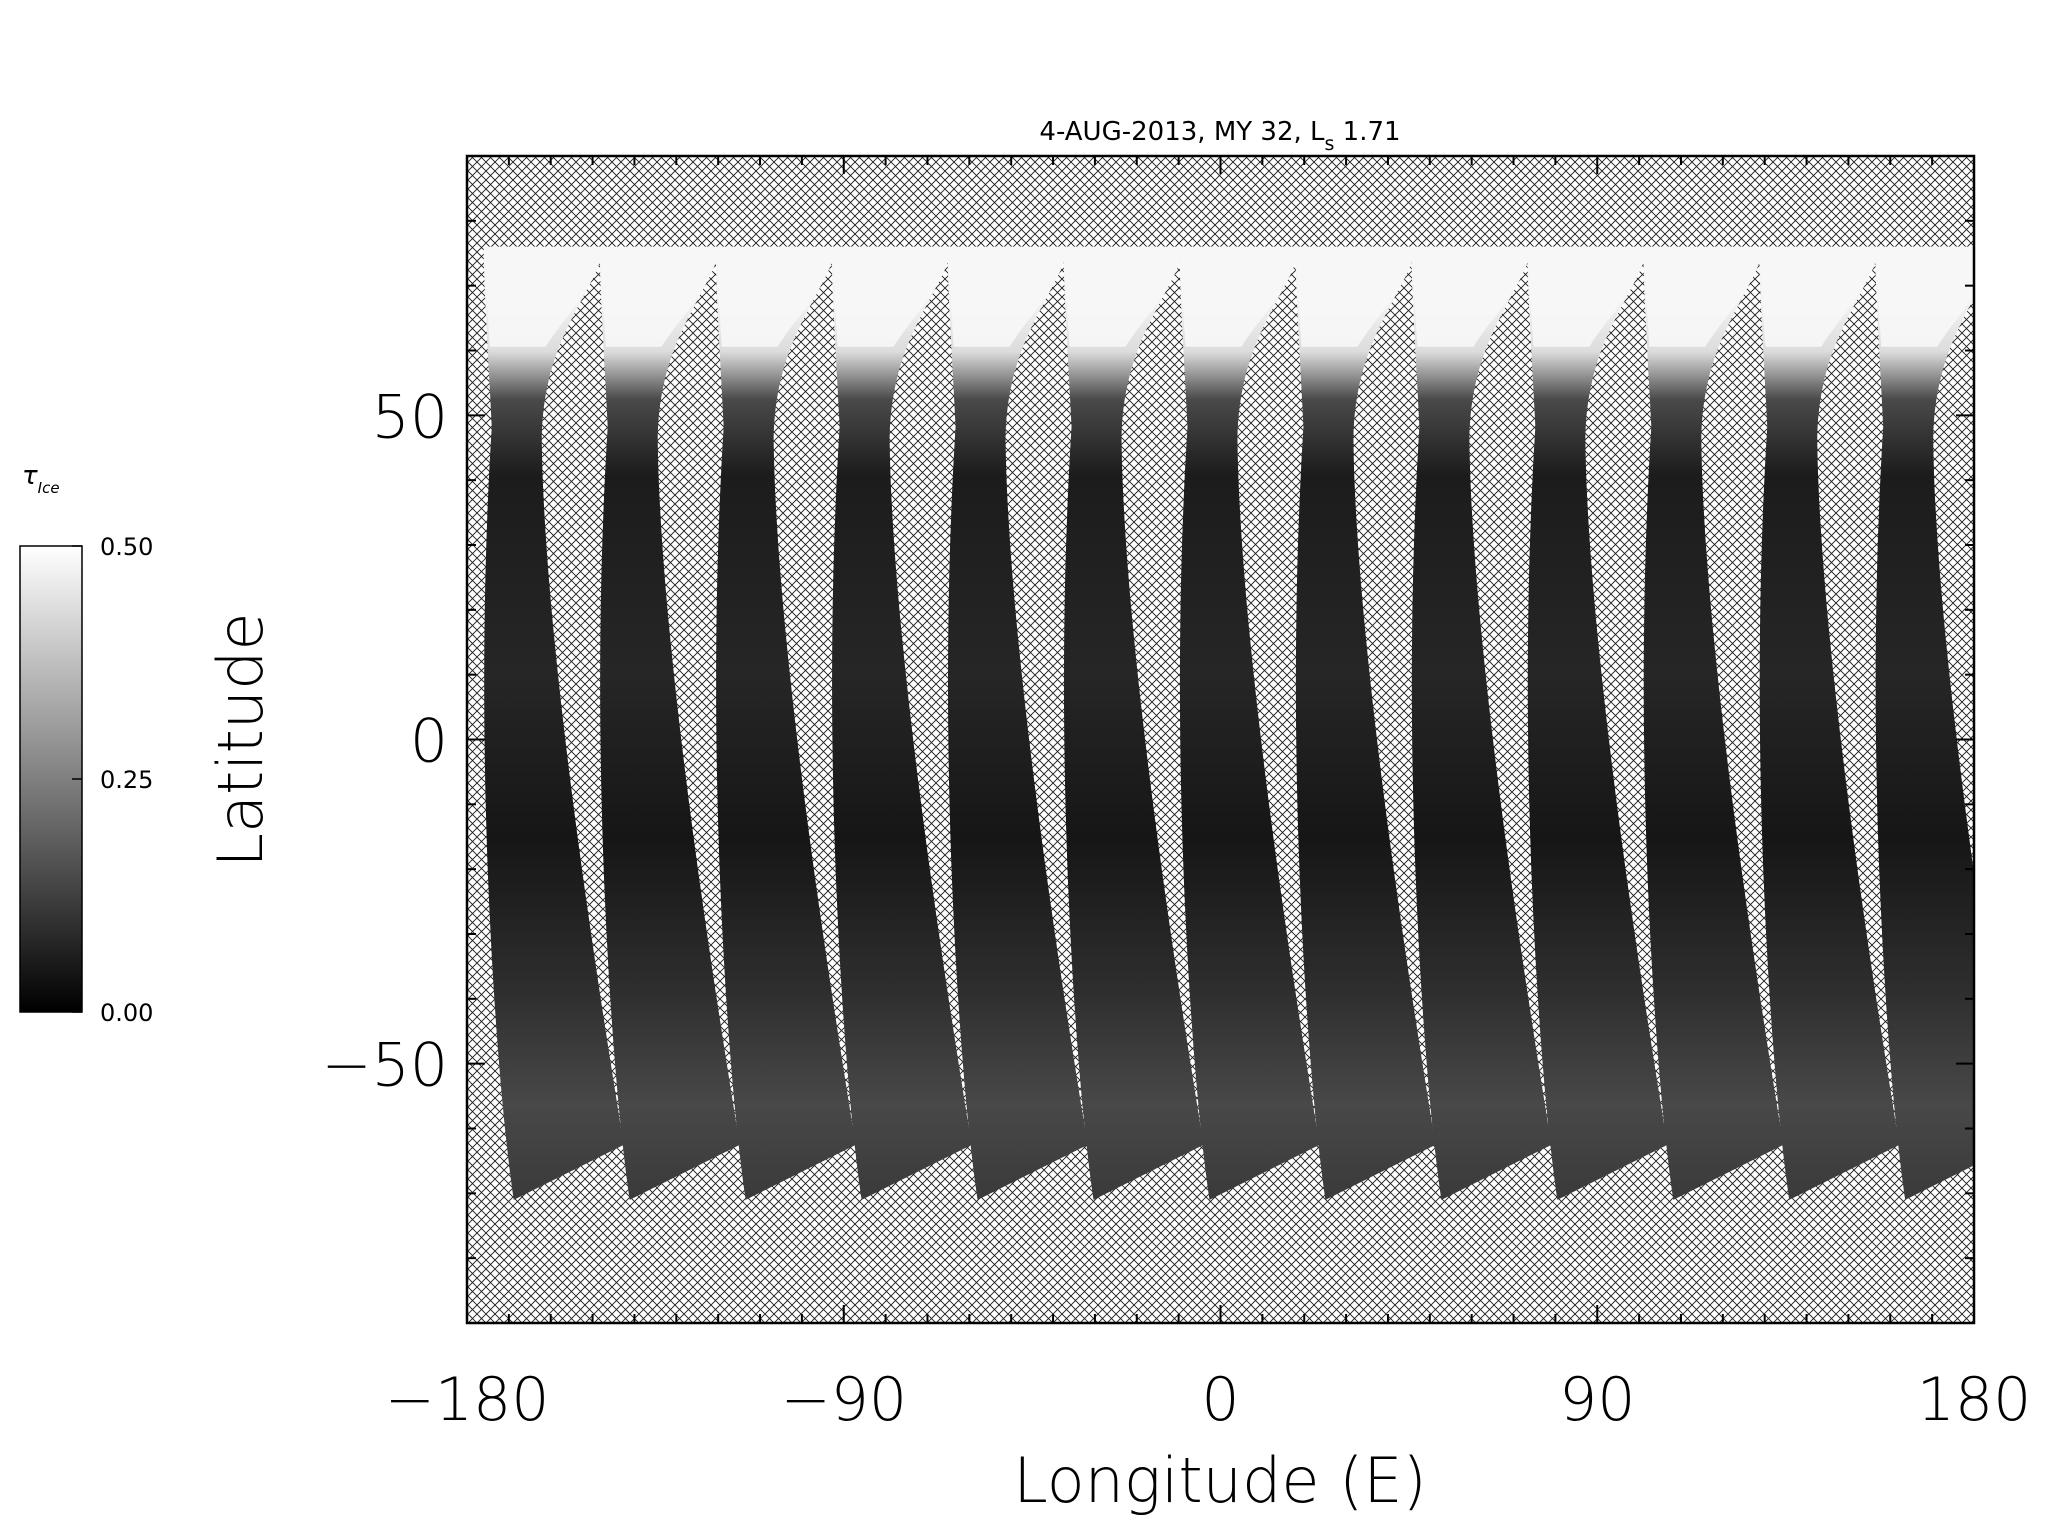  Describe the element at coordinates (467, 1400) in the screenshot. I see `x-tick-label: −180` at that location.